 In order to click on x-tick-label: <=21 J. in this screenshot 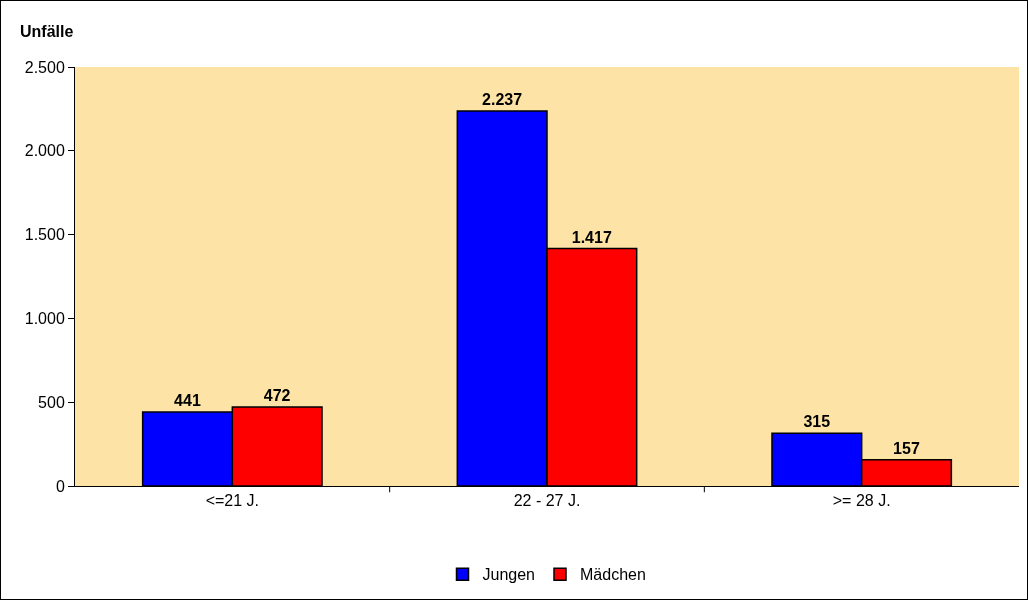, I will do `click(232, 501)`.